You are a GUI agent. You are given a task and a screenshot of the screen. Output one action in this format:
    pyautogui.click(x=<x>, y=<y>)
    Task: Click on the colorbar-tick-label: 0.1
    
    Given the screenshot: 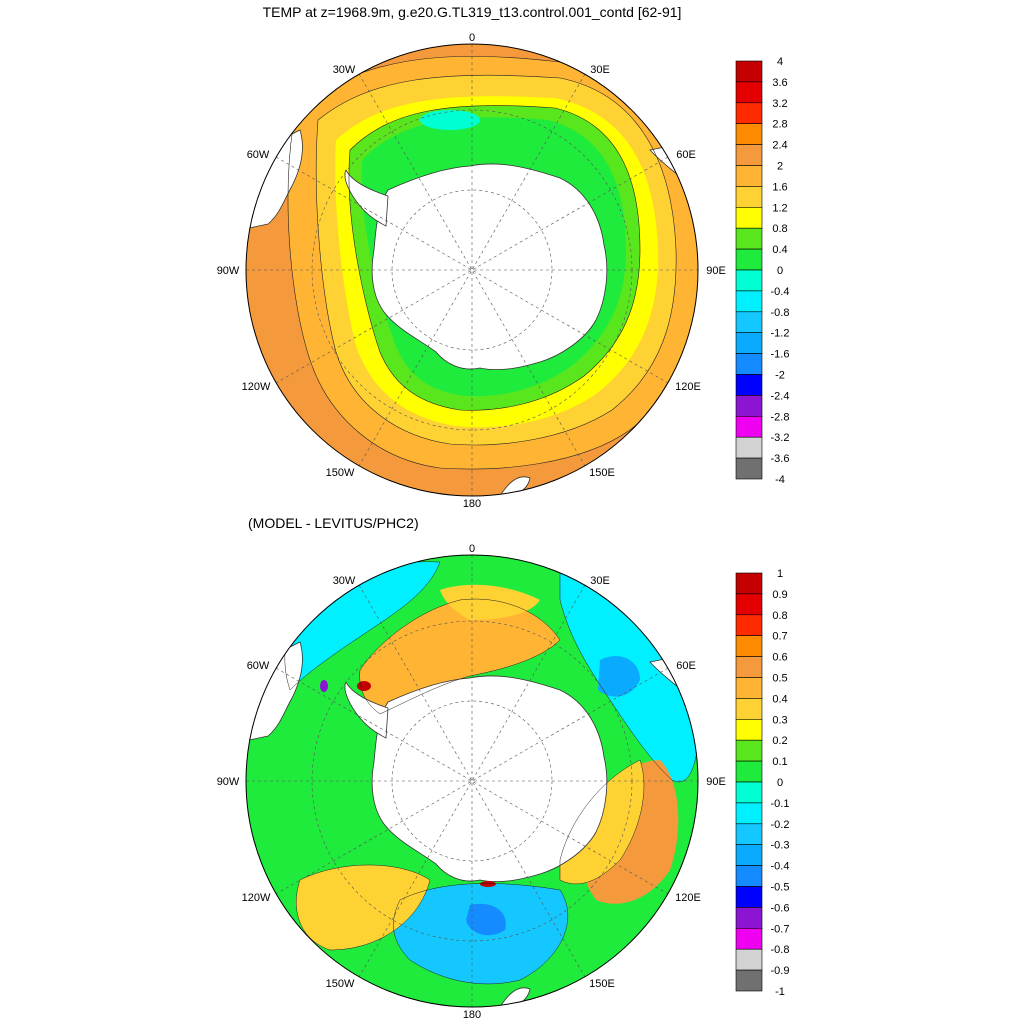 What is the action you would take?
    pyautogui.click(x=779, y=762)
    